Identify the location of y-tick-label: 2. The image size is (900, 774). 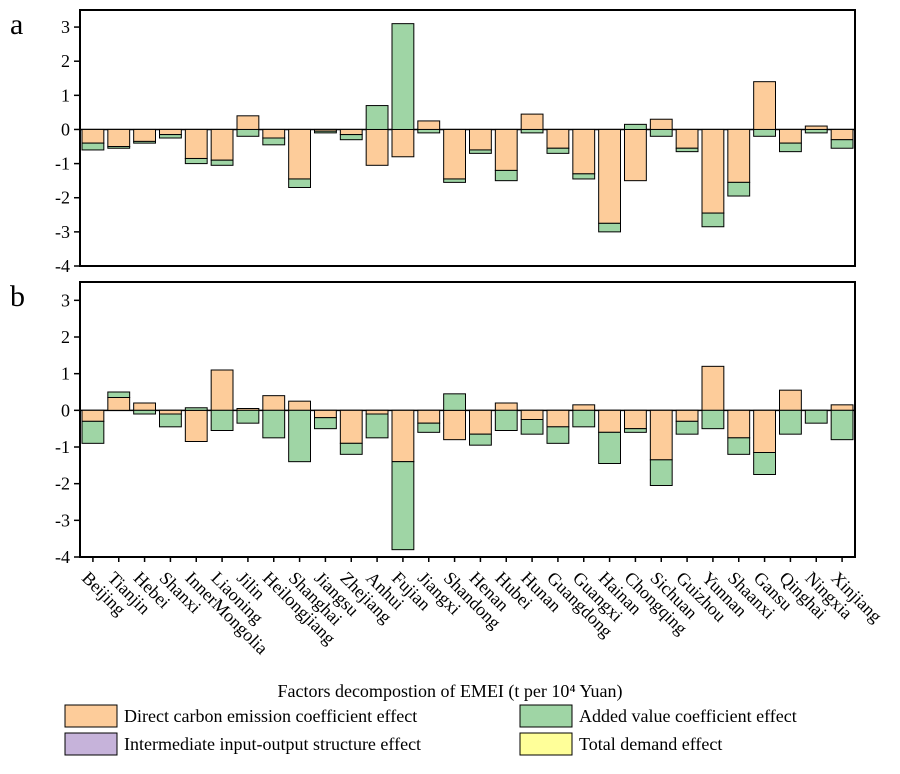
(65, 337).